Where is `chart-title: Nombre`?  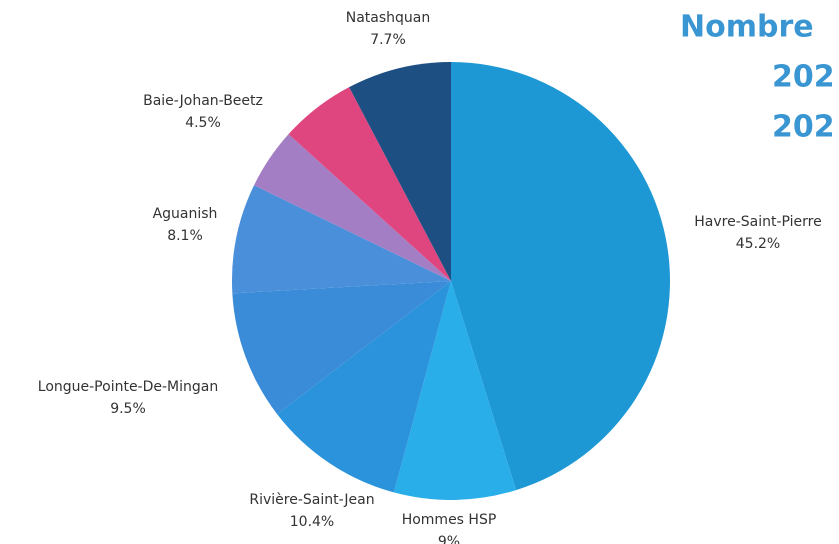 chart-title: Nombre is located at coordinates (747, 27).